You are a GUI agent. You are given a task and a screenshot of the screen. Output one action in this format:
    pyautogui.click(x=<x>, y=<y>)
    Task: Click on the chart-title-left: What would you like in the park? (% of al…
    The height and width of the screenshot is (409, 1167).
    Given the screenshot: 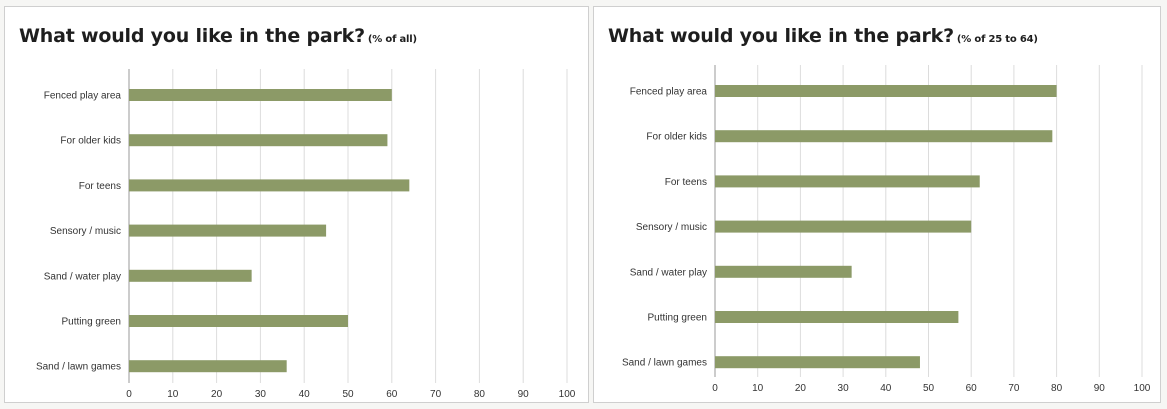 What is the action you would take?
    pyautogui.click(x=218, y=36)
    